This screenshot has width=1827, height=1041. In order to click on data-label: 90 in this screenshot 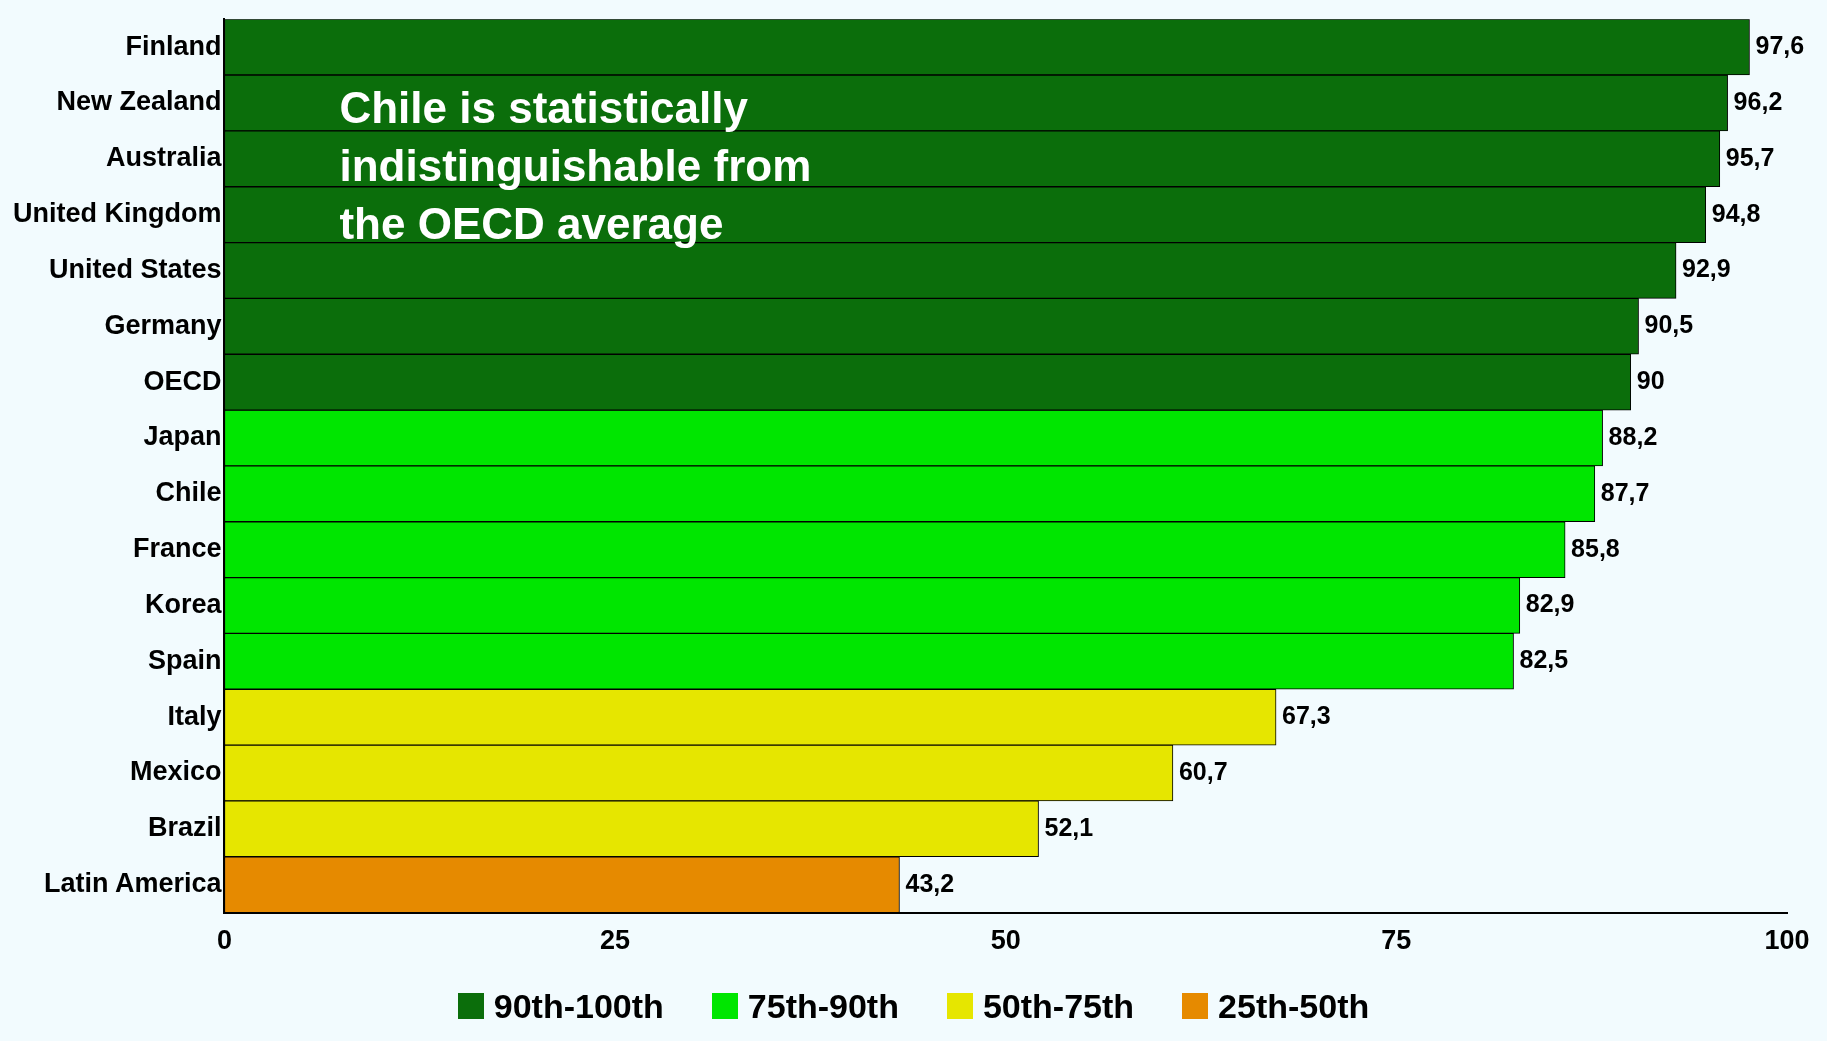, I will do `click(1650, 380)`.